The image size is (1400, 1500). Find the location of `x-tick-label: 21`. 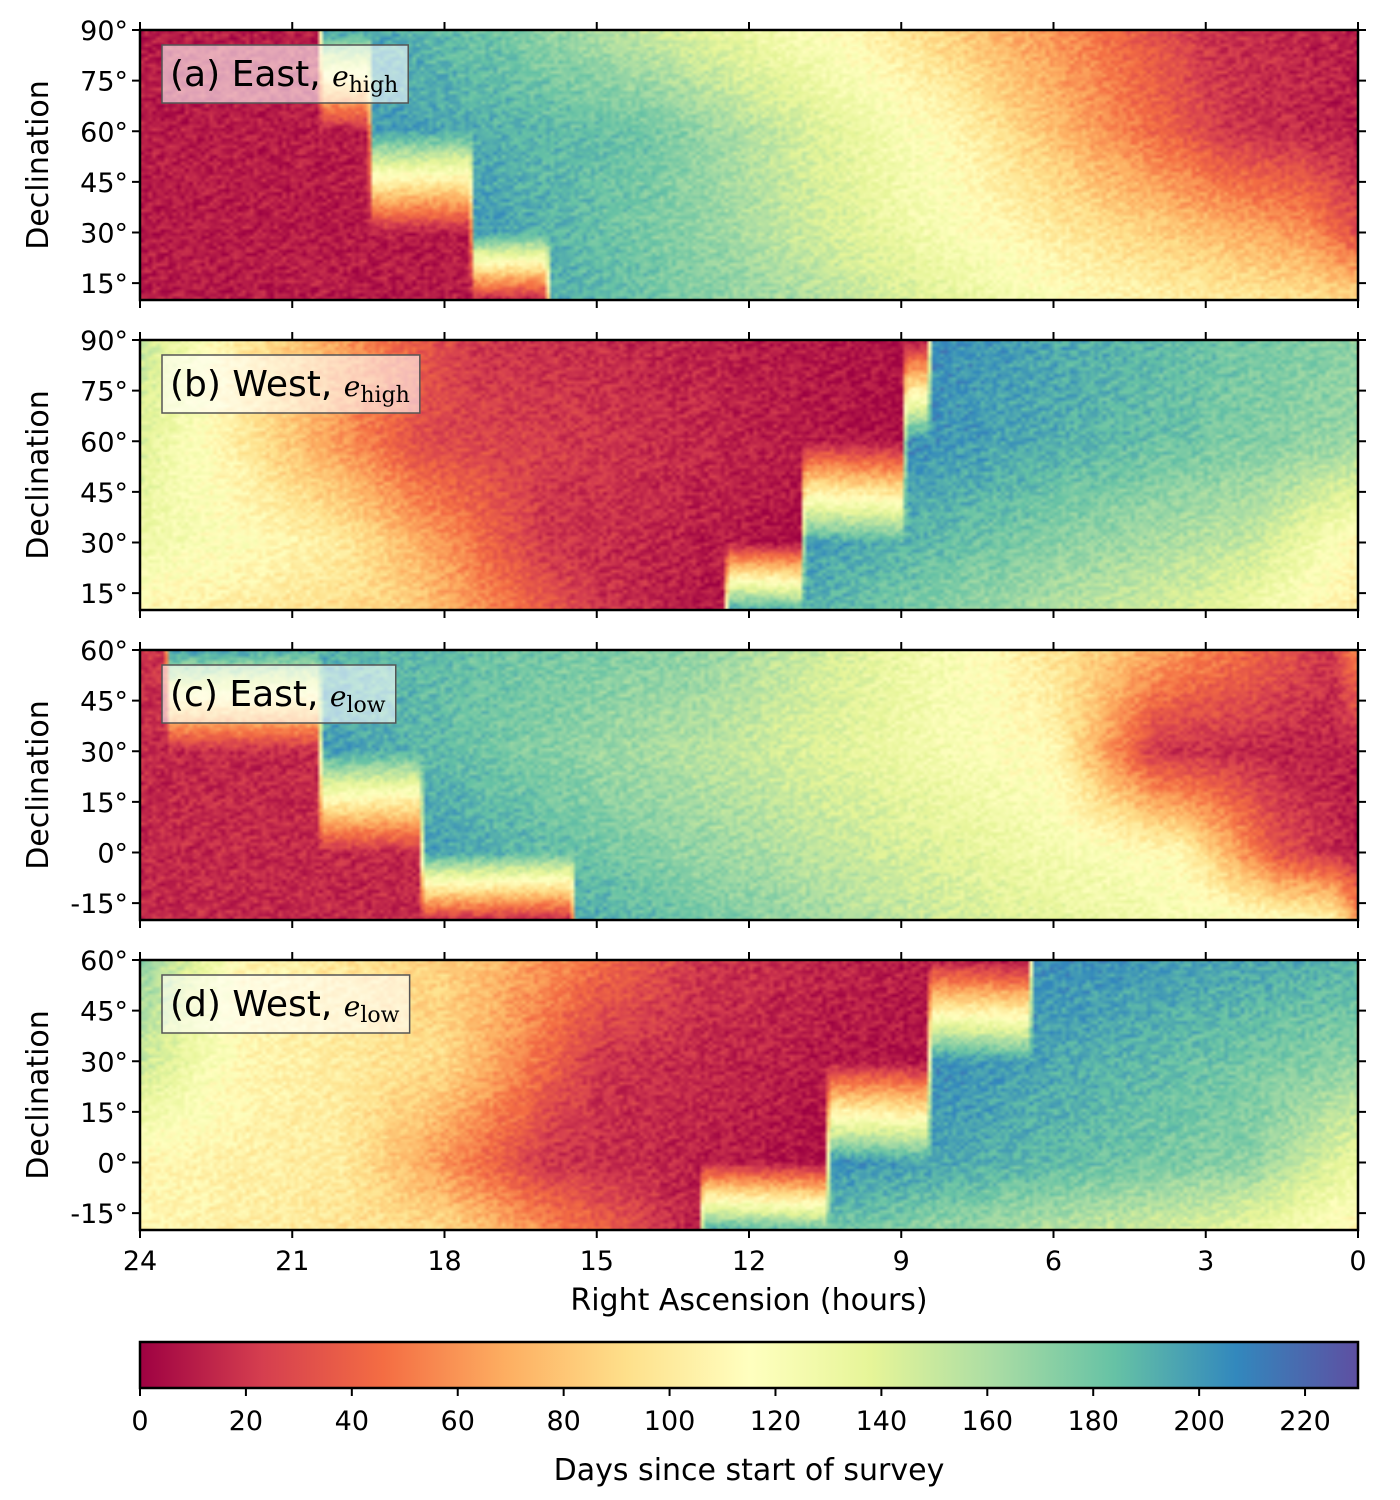

x-tick-label: 21 is located at coordinates (292, 1261).